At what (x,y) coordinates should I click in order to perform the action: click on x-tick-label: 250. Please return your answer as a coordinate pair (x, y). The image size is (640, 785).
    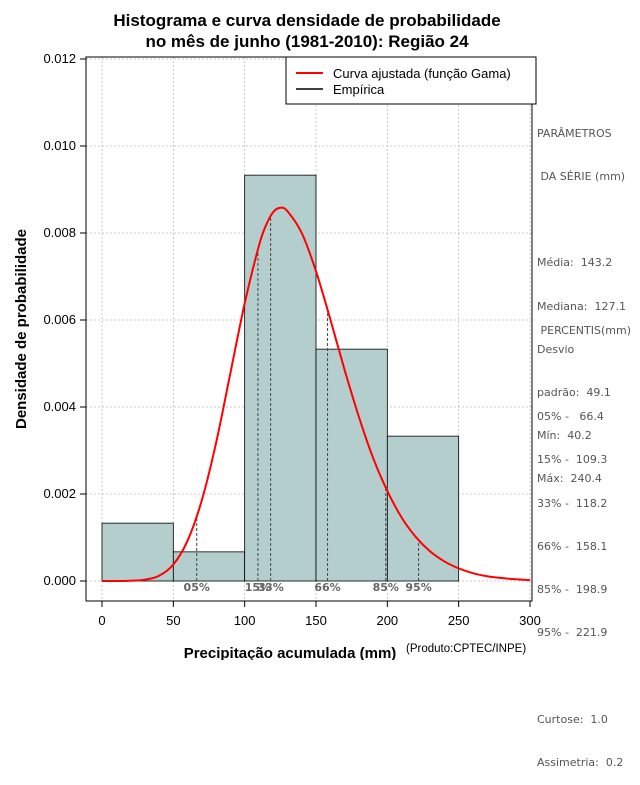
    Looking at the image, I should click on (459, 620).